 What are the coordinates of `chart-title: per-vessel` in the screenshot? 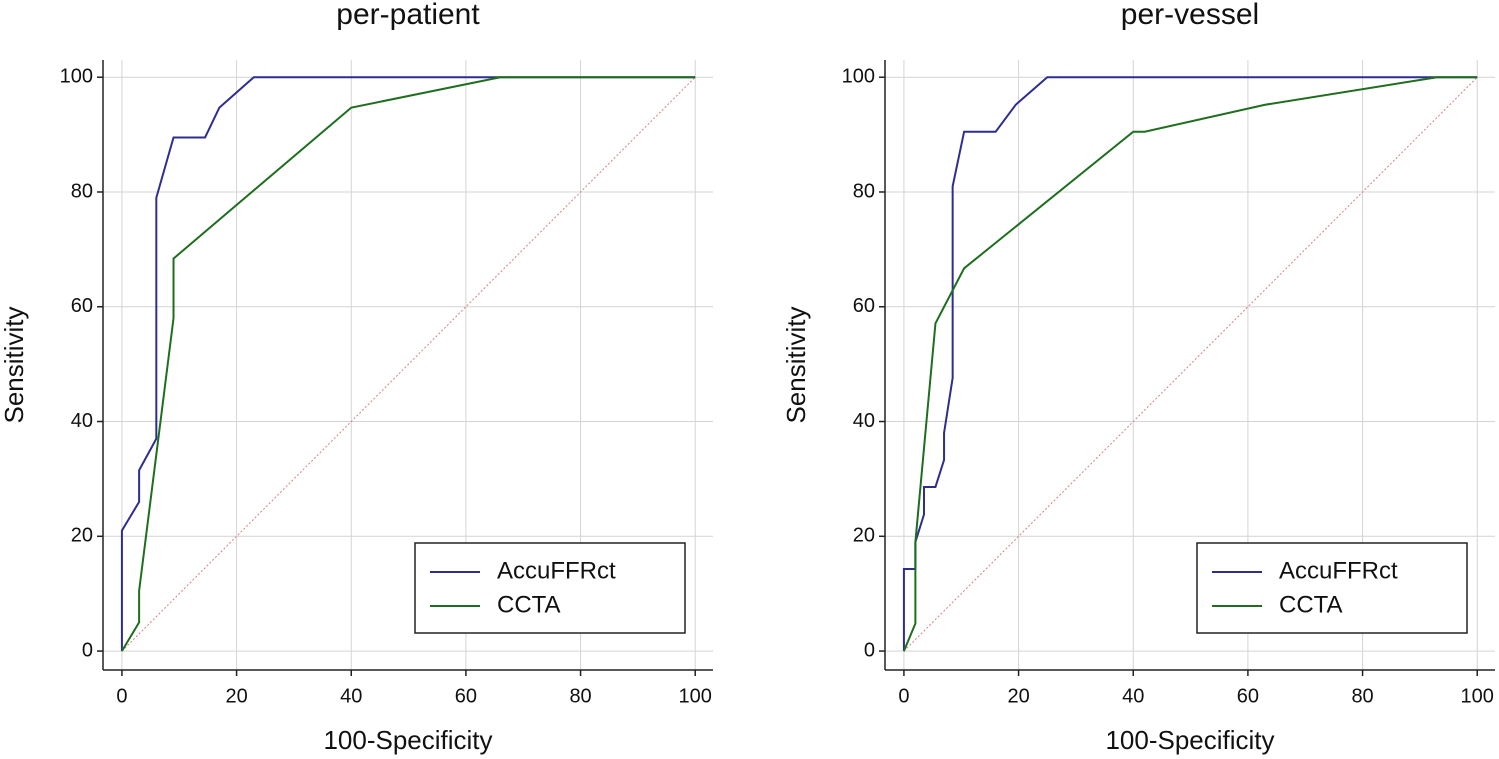 It's located at (1190, 15).